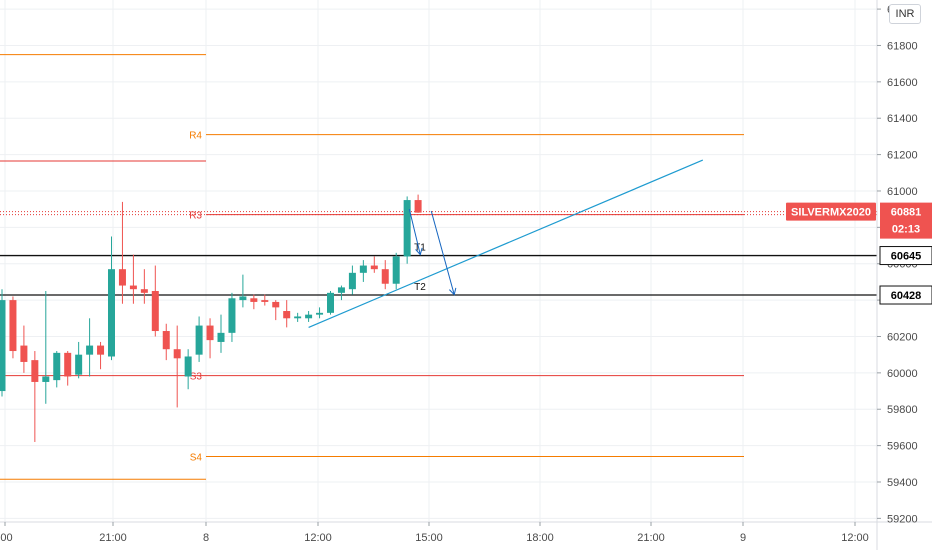 The image size is (932, 550). Describe the element at coordinates (420, 287) in the screenshot. I see `target-label-t2: T2` at that location.